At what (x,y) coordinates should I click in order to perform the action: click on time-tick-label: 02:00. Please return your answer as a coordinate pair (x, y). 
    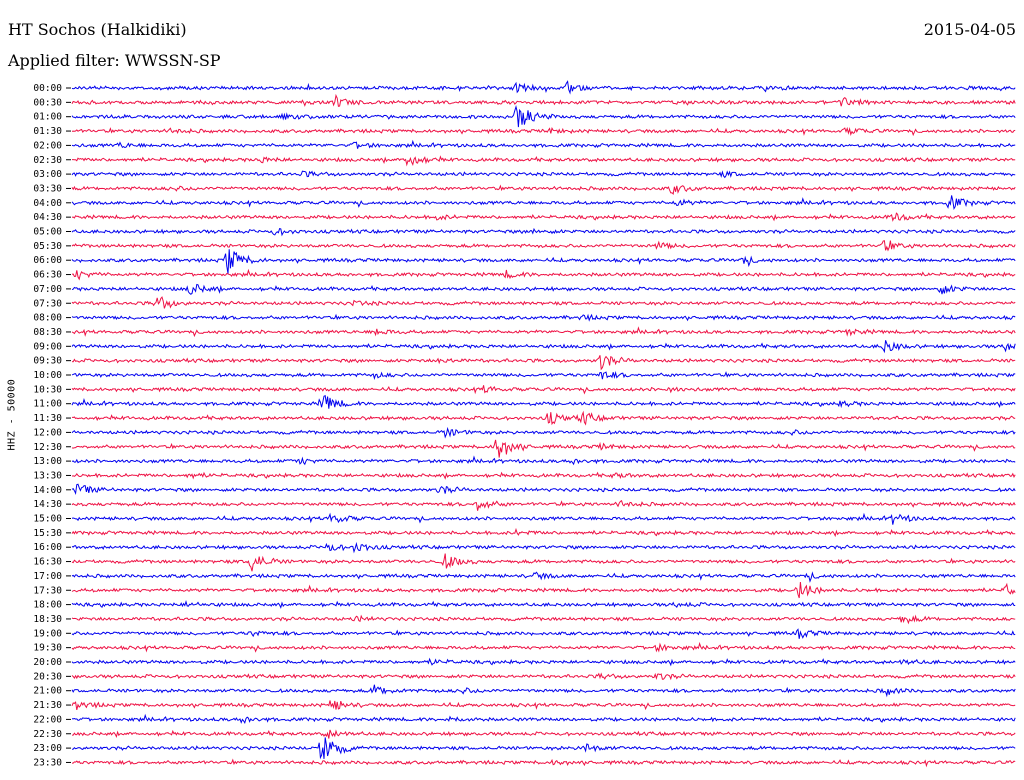
    Looking at the image, I should click on (47, 145).